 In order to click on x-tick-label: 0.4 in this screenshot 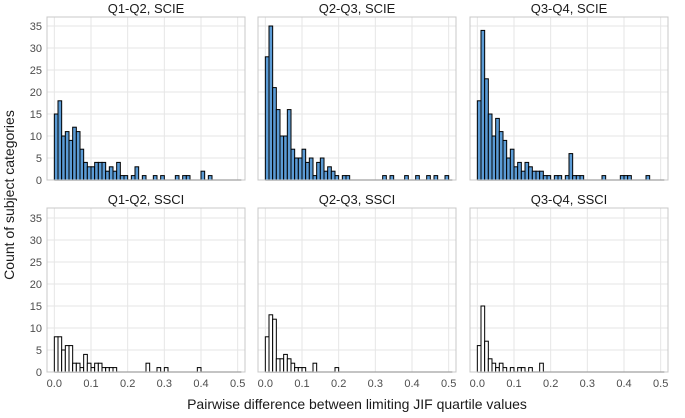, I will do `click(200, 384)`.